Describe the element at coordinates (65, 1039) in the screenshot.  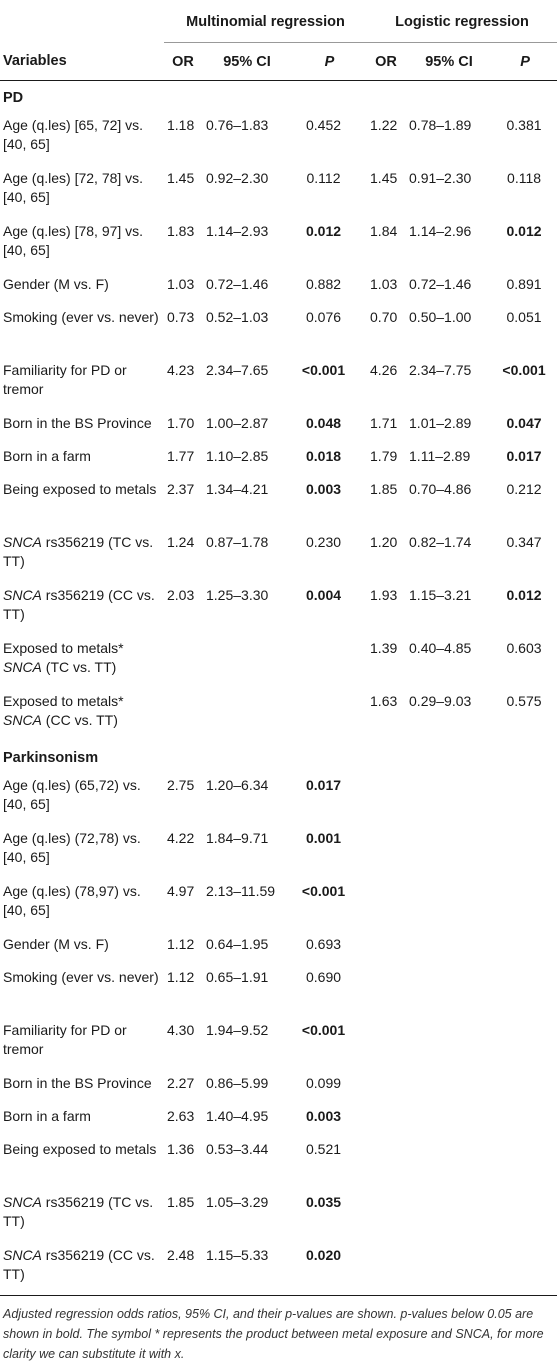
I see `variable-label: Familiarity for PD or tremor` at that location.